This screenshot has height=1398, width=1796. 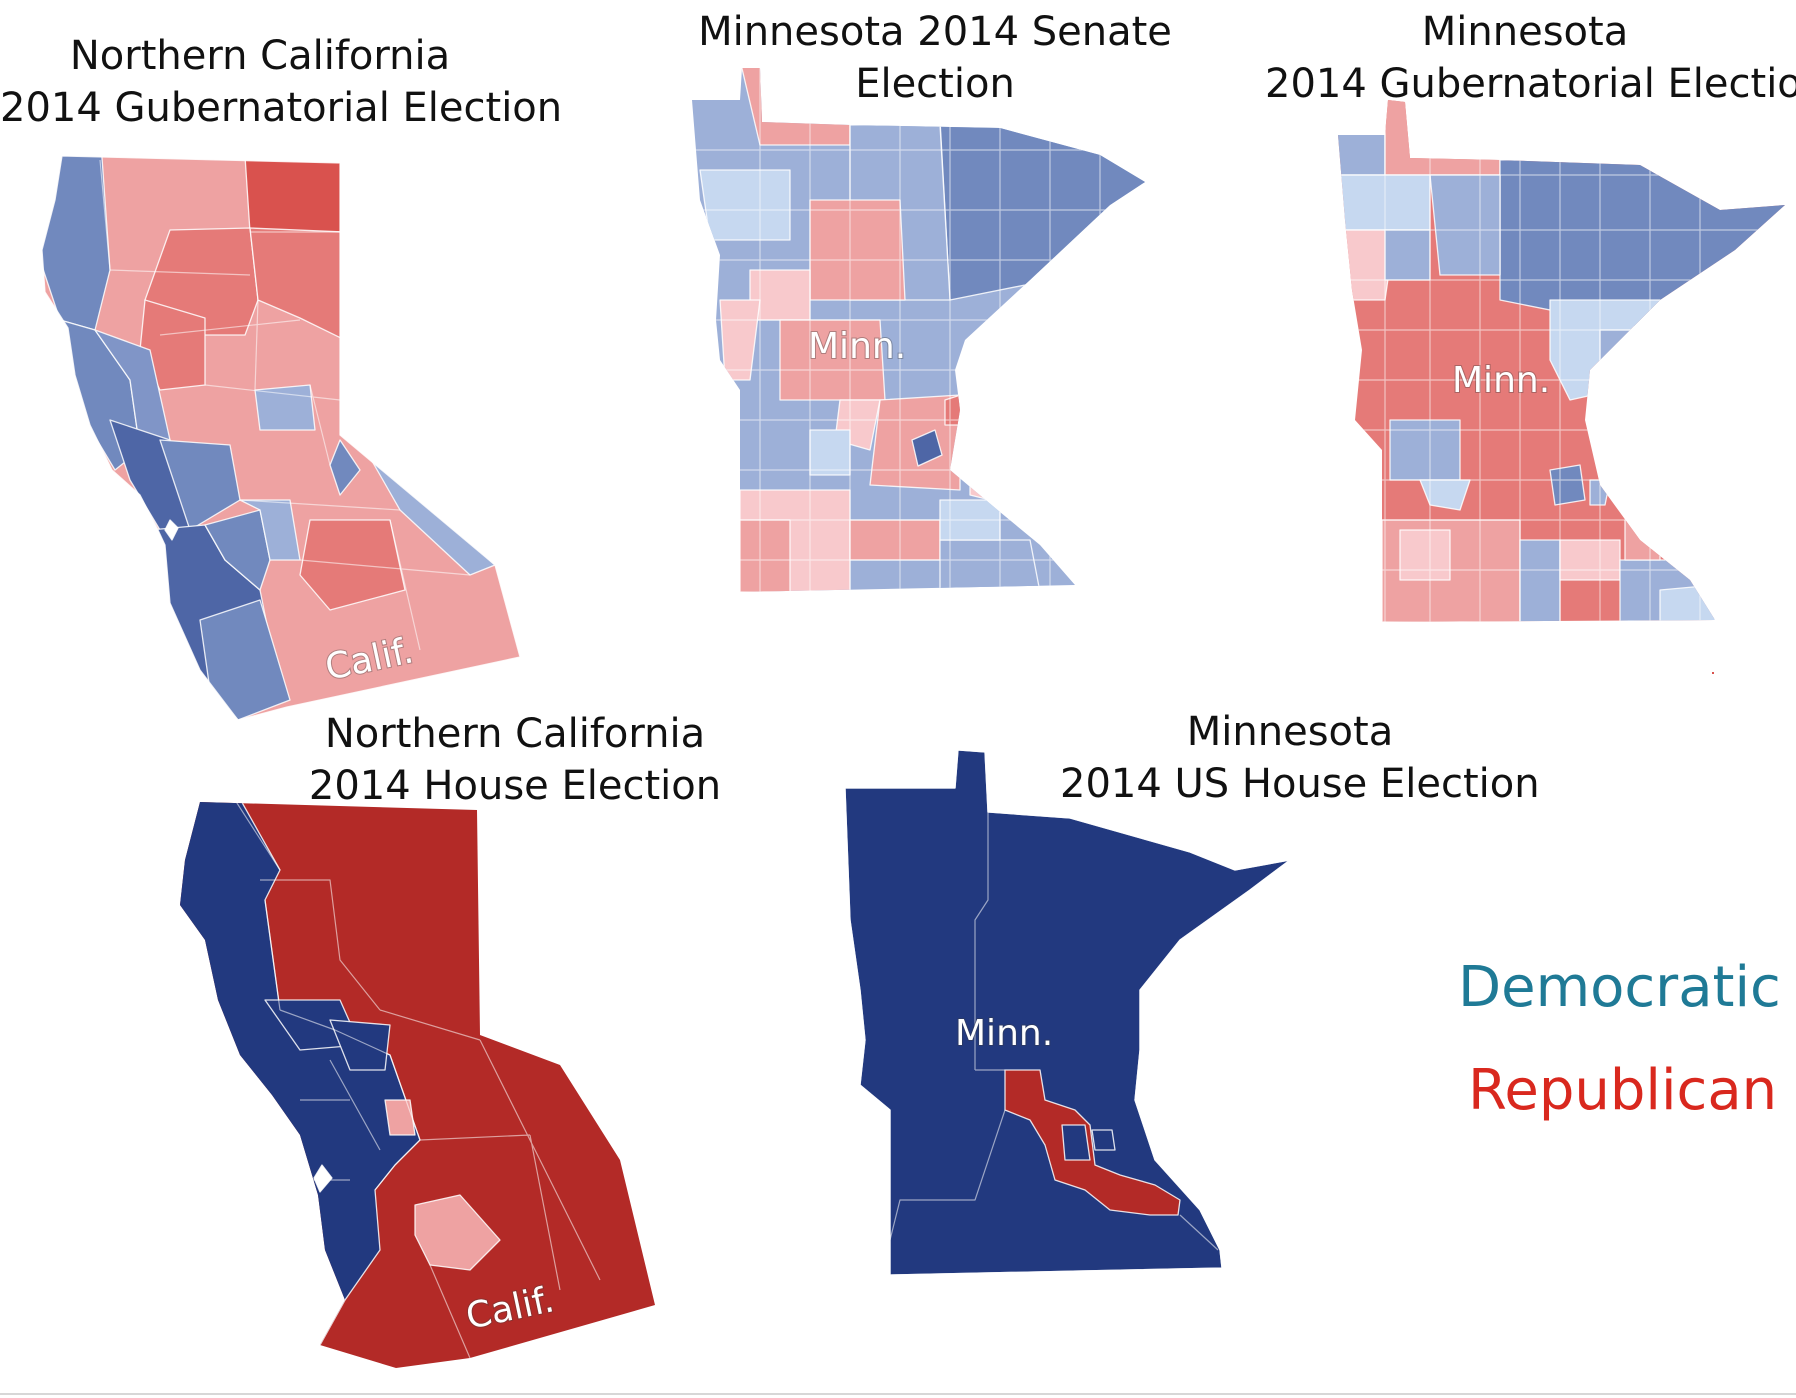 I want to click on mn-state-dem, so click(x=1067, y=1012).